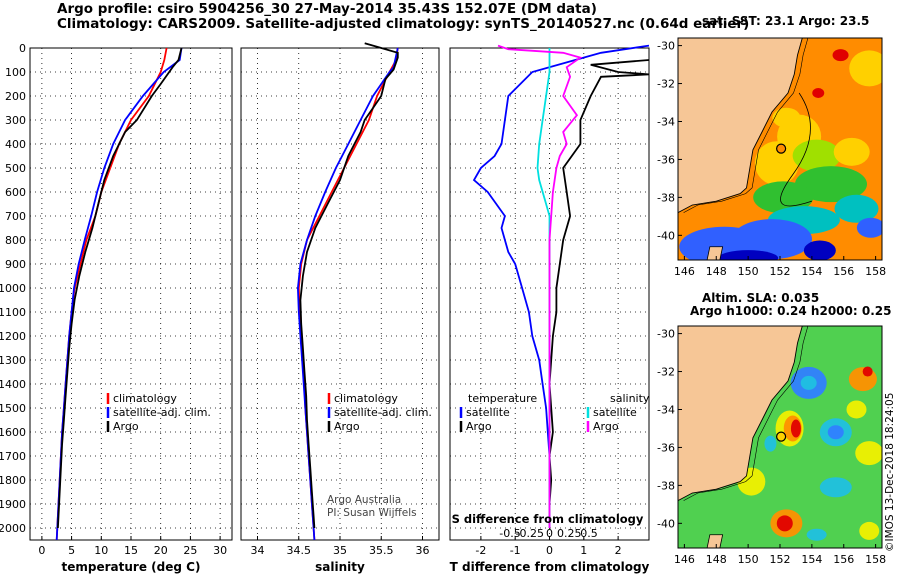 This screenshot has height=580, width=900. What do you see at coordinates (41, 550) in the screenshot?
I see `x-tick-label: 0` at bounding box center [41, 550].